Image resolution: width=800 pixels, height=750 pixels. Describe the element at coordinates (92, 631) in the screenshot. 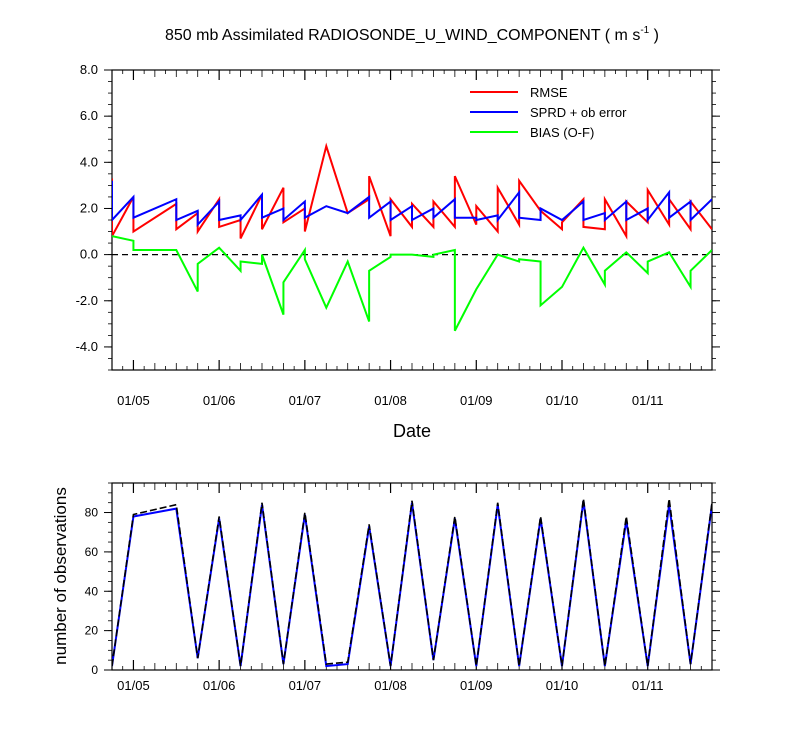

I see `y-tick-label: 20` at that location.